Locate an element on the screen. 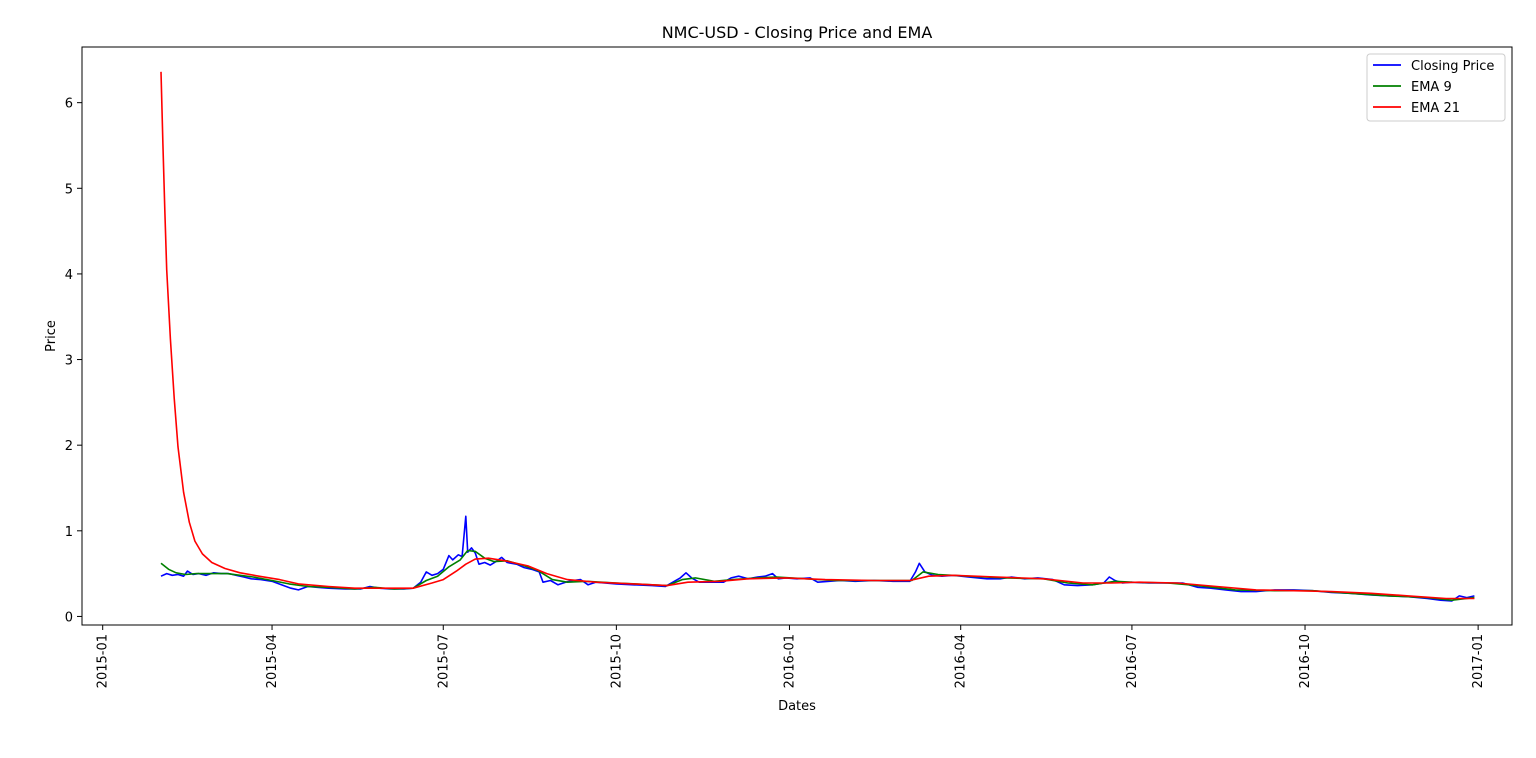 The image size is (1536, 758). chart-title: NMC-USD - Closing Price and EMA is located at coordinates (797, 32).